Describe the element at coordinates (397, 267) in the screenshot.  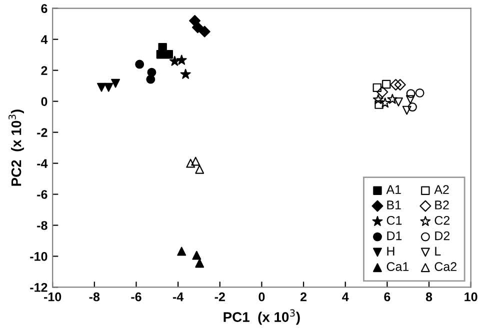
I see `legend-label: Ca1` at that location.